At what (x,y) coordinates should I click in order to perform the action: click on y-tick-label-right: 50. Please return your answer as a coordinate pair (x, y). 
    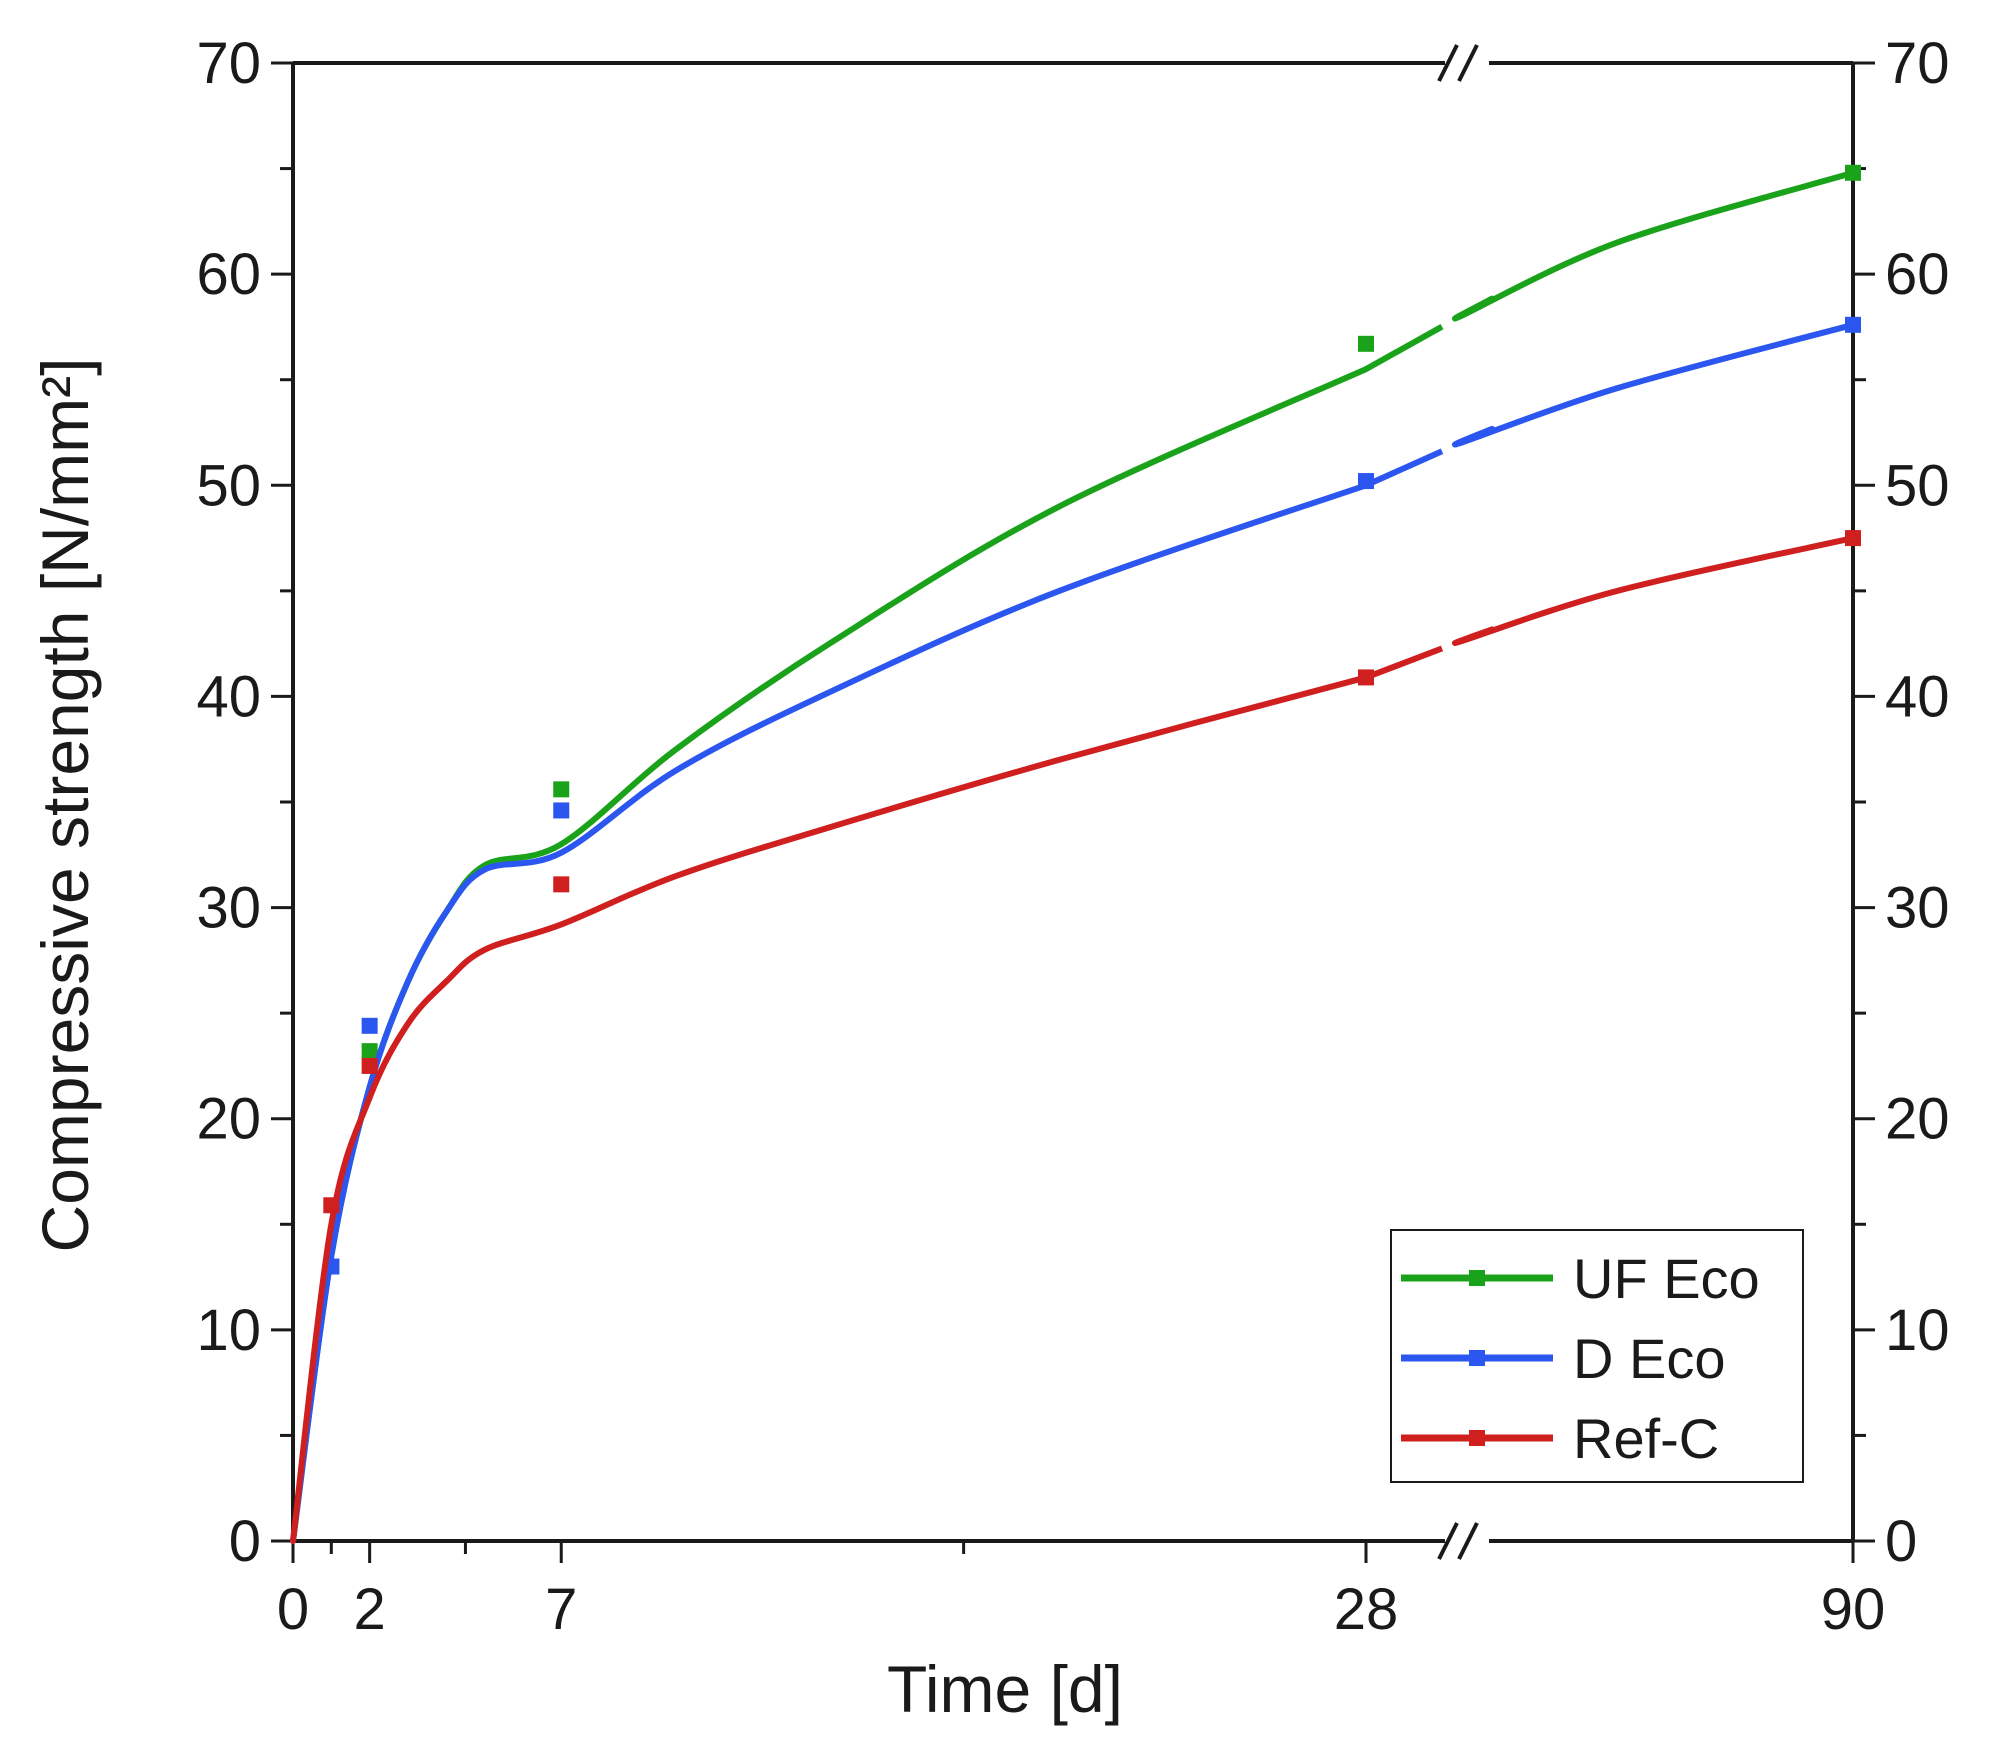
    Looking at the image, I should click on (1917, 485).